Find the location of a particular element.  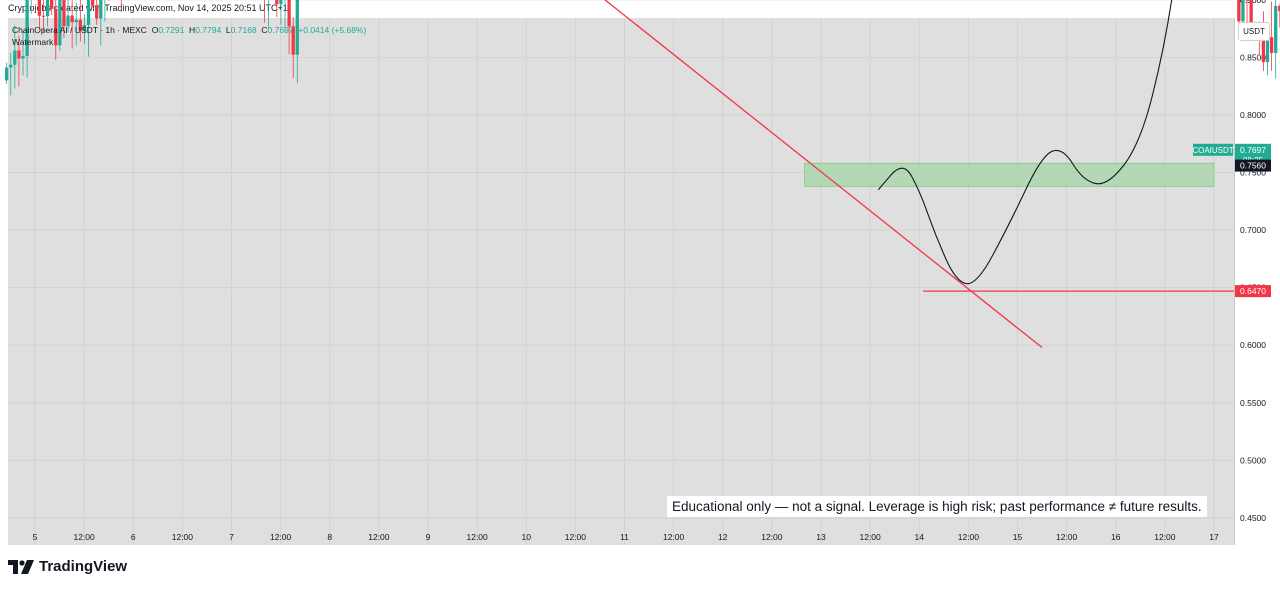

tradingview-logo-icon is located at coordinates (21, 566).